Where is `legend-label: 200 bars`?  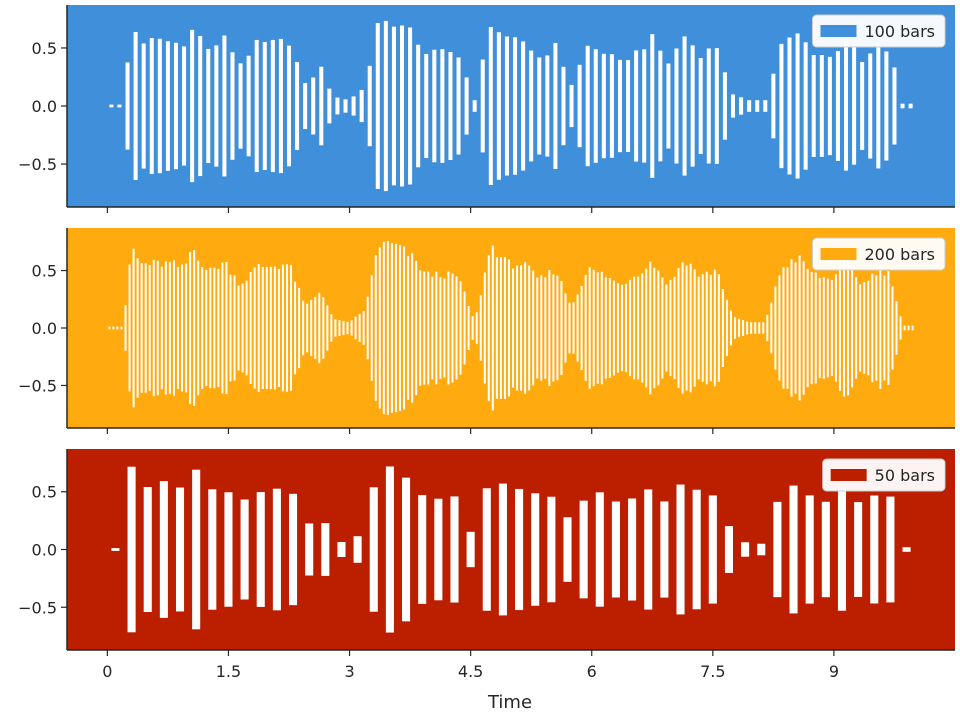
legend-label: 200 bars is located at coordinates (900, 254).